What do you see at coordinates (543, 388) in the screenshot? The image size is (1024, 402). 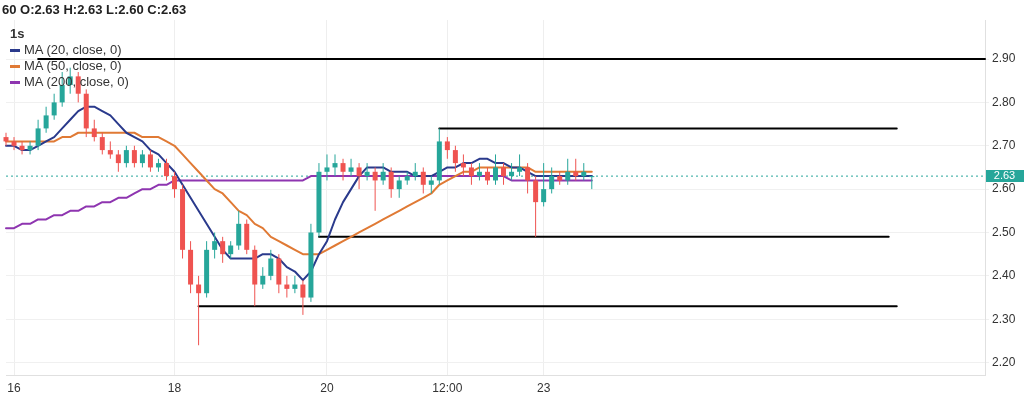 I see `x-tick-label: 23` at bounding box center [543, 388].